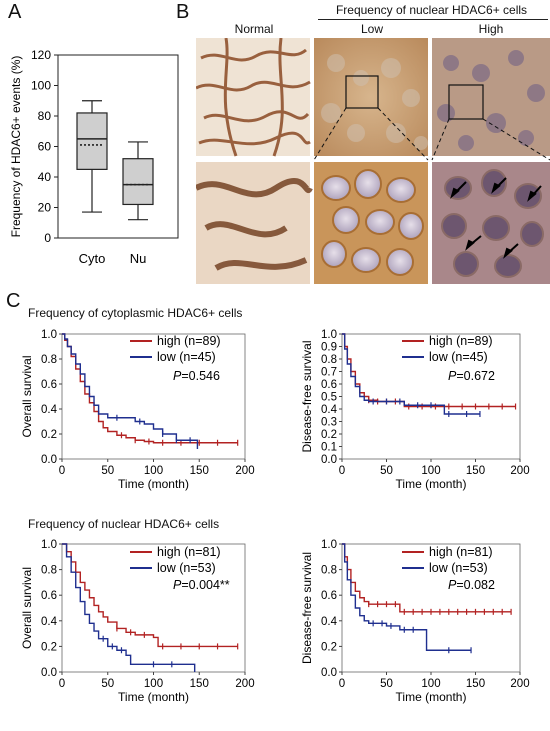  What do you see at coordinates (329, 398) in the screenshot?
I see `y-tick-label: 0.5` at bounding box center [329, 398].